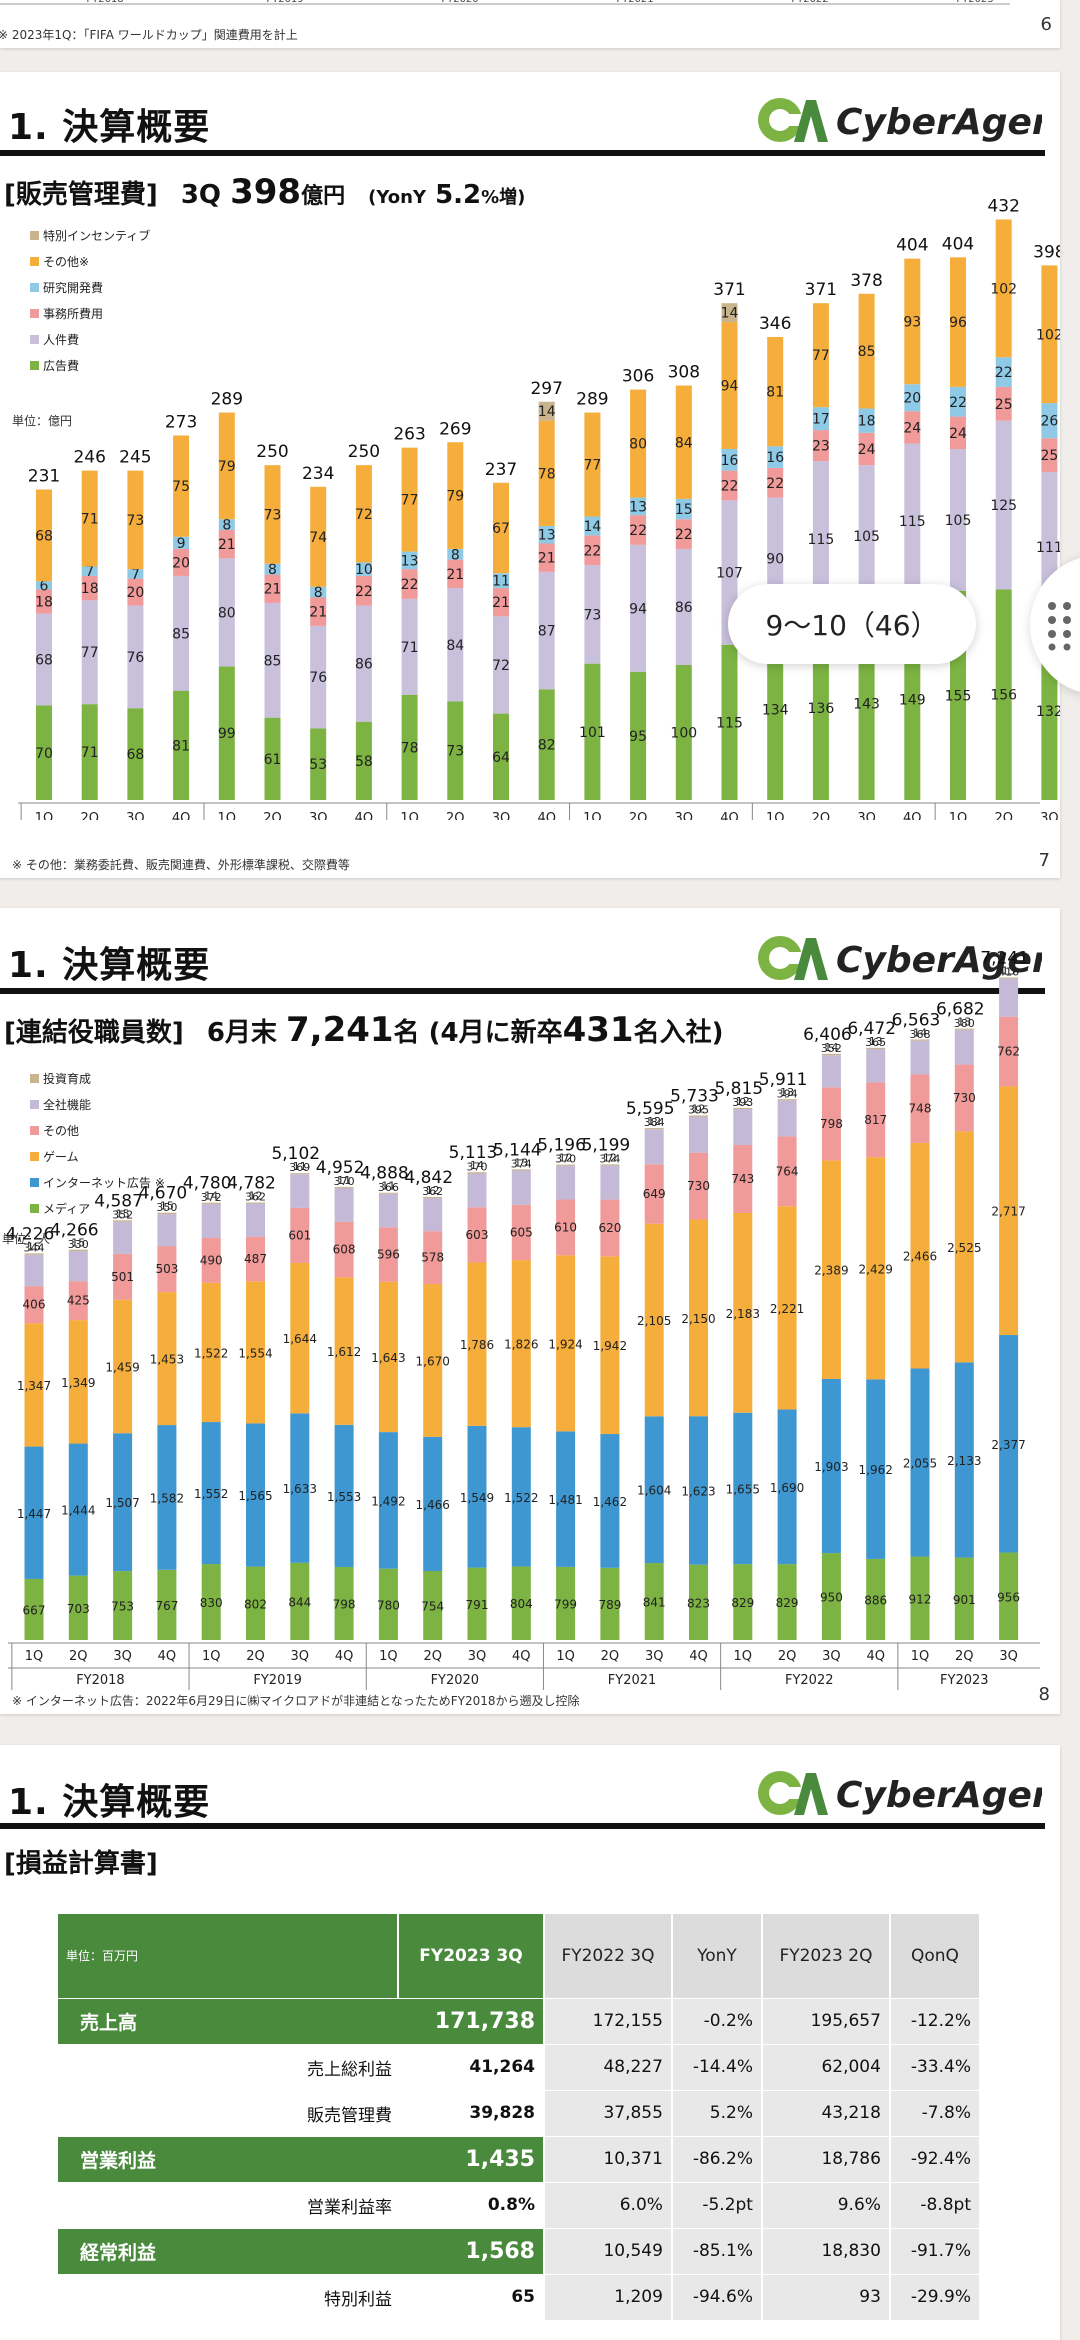 The image size is (1080, 2340). What do you see at coordinates (54, 1130) in the screenshot?
I see `legend-item: その他` at bounding box center [54, 1130].